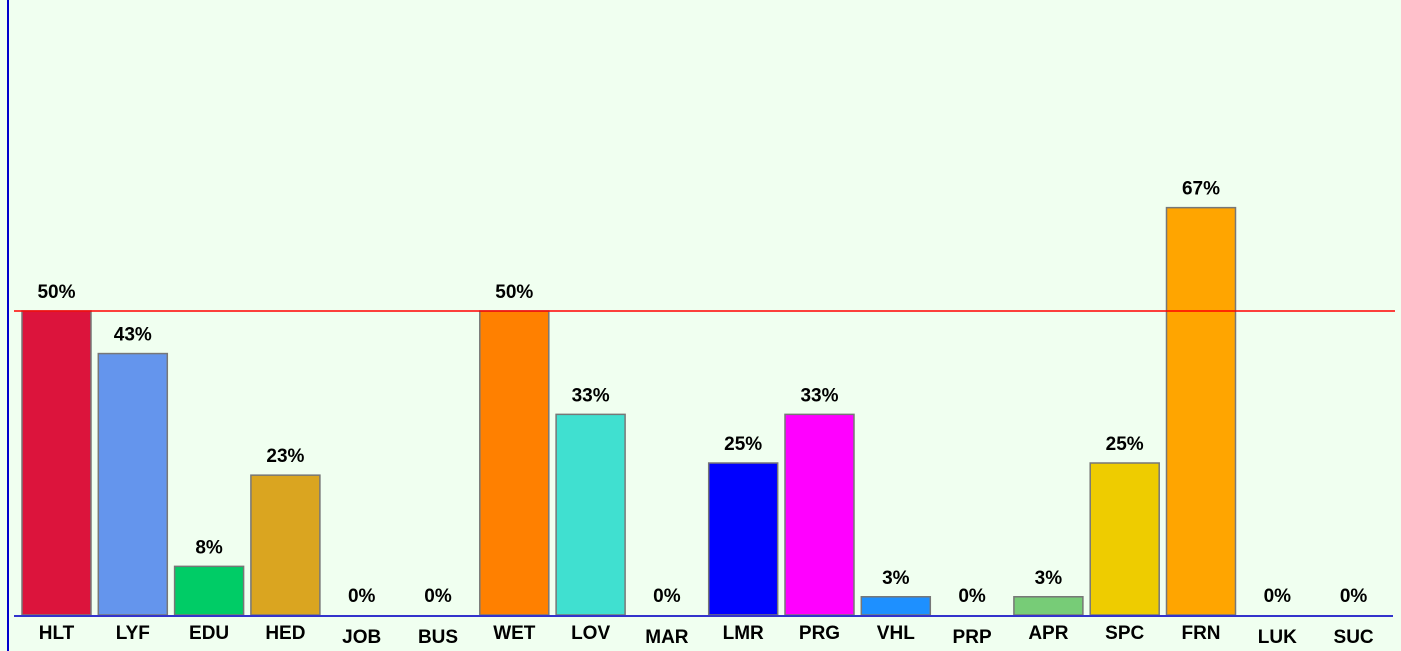 This screenshot has height=651, width=1401. I want to click on x-tick-label: BUS, so click(438, 637).